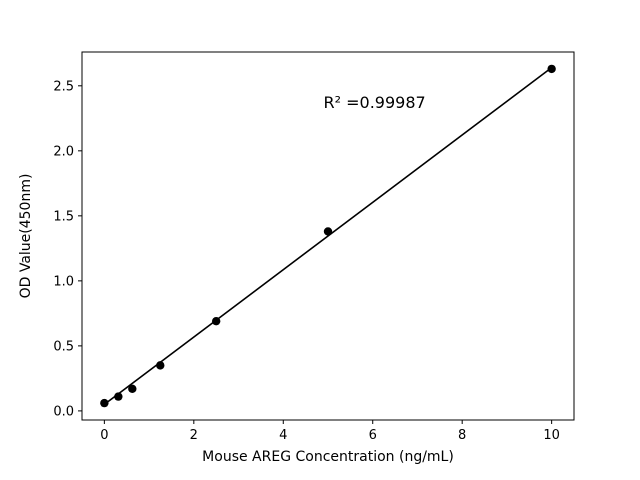 Image resolution: width=640 pixels, height=480 pixels. Describe the element at coordinates (373, 435) in the screenshot. I see `x-tick-label: 6` at that location.